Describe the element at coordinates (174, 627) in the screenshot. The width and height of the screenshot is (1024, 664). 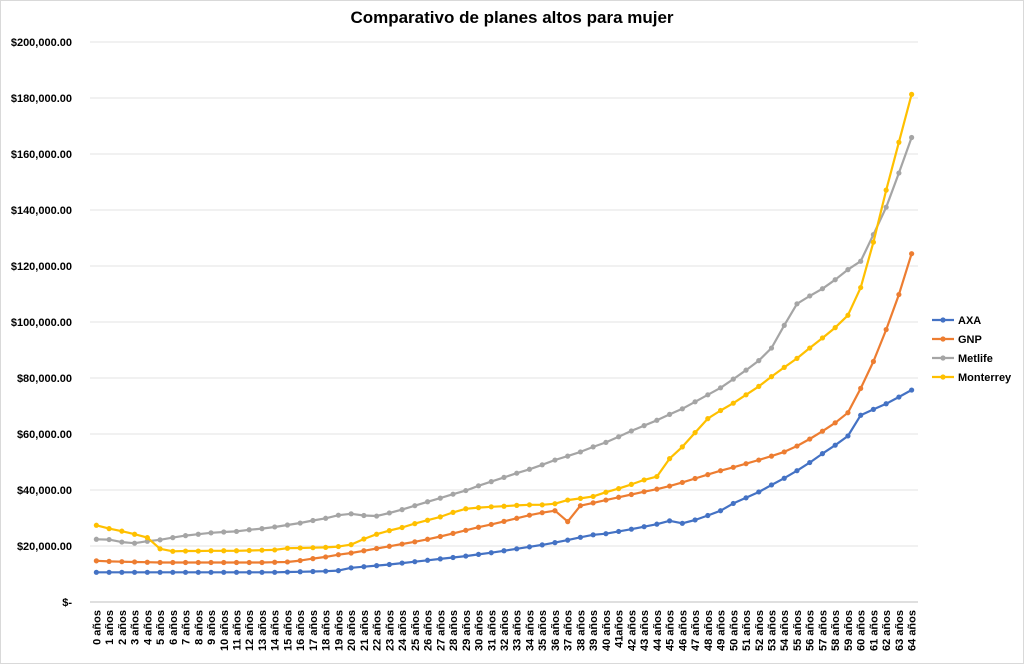
I see `x-tick-label: 6 años` at that location.